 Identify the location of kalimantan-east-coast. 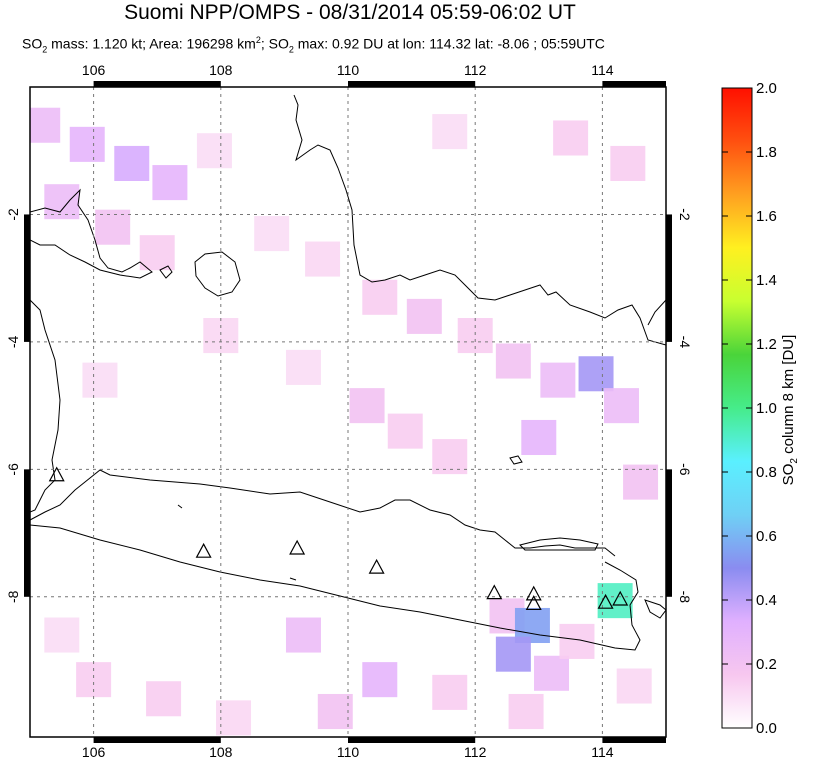
(656, 312).